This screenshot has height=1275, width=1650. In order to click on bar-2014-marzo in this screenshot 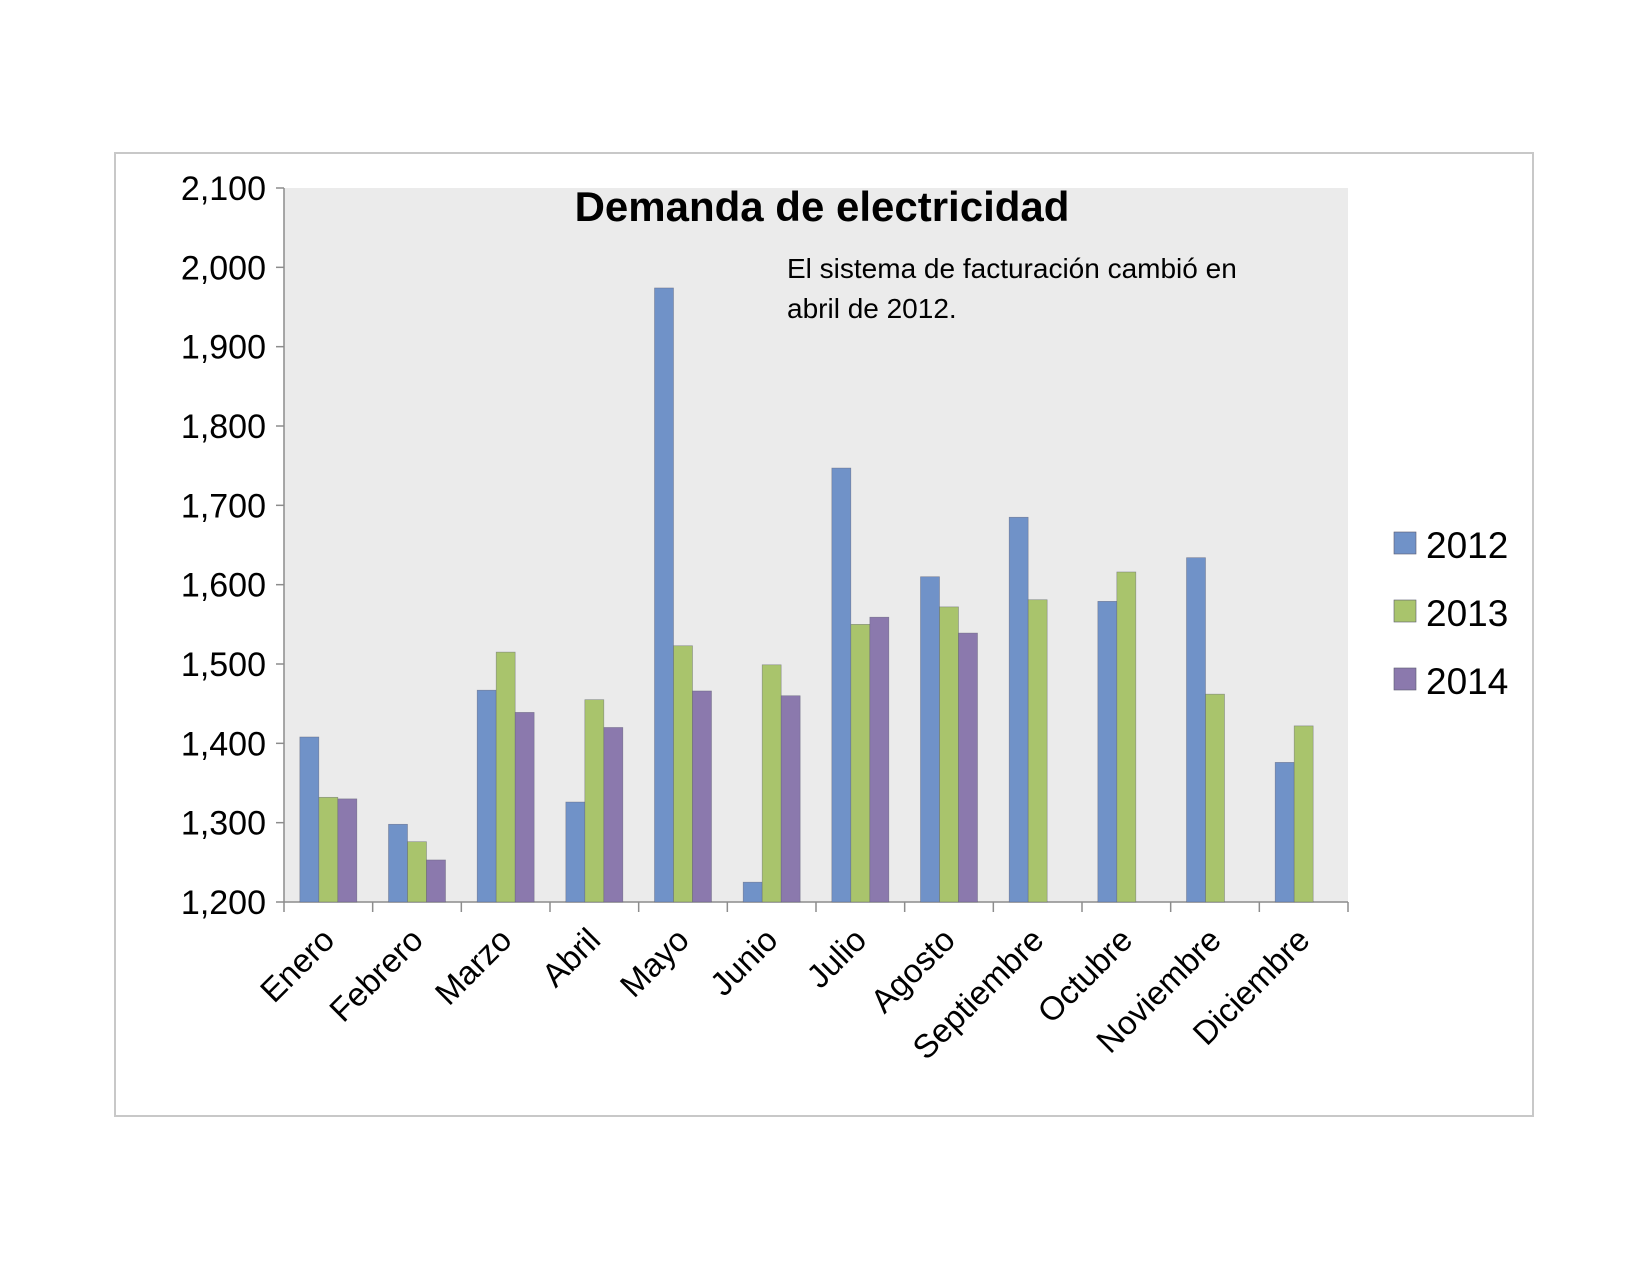, I will do `click(524, 807)`.